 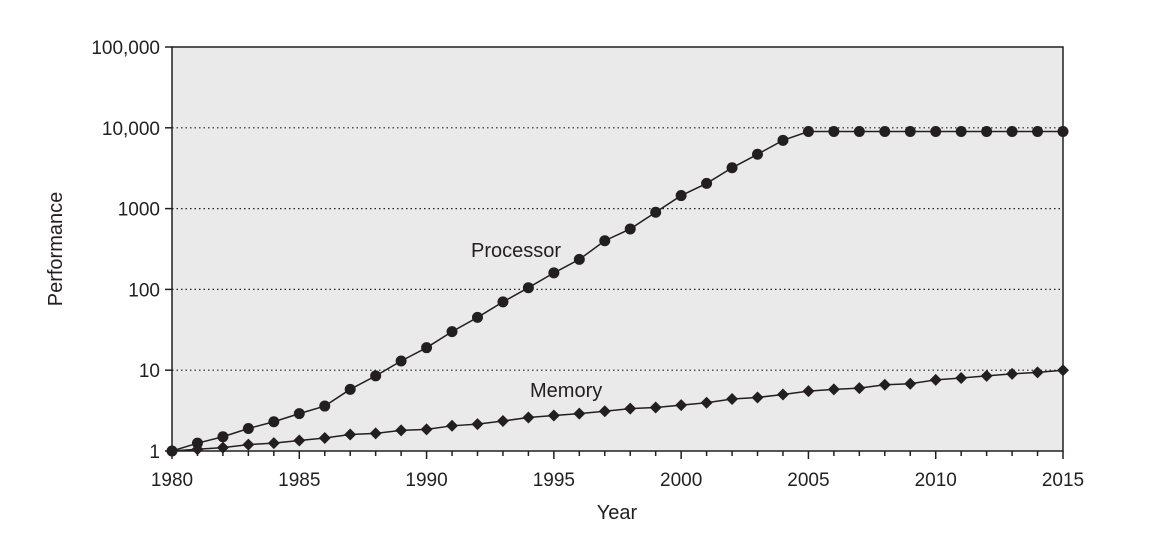 I want to click on series-label-memory: Memory, so click(x=566, y=391).